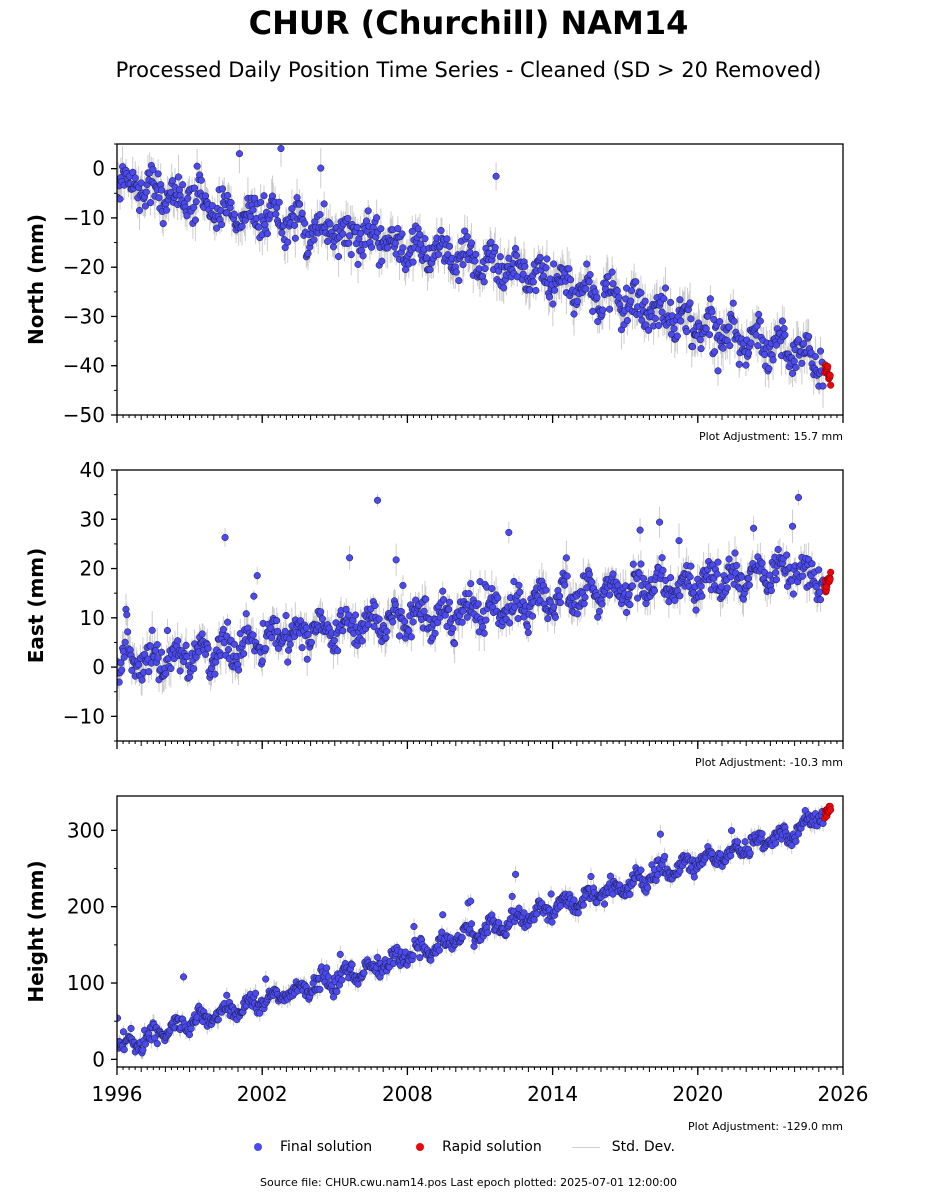 The width and height of the screenshot is (937, 1200). I want to click on y-tick-label: 20, so click(92, 569).